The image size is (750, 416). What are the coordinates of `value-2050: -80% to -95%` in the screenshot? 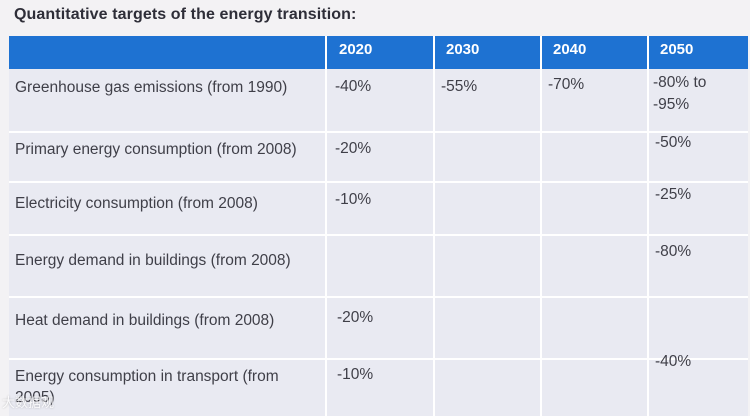 It's located at (680, 93).